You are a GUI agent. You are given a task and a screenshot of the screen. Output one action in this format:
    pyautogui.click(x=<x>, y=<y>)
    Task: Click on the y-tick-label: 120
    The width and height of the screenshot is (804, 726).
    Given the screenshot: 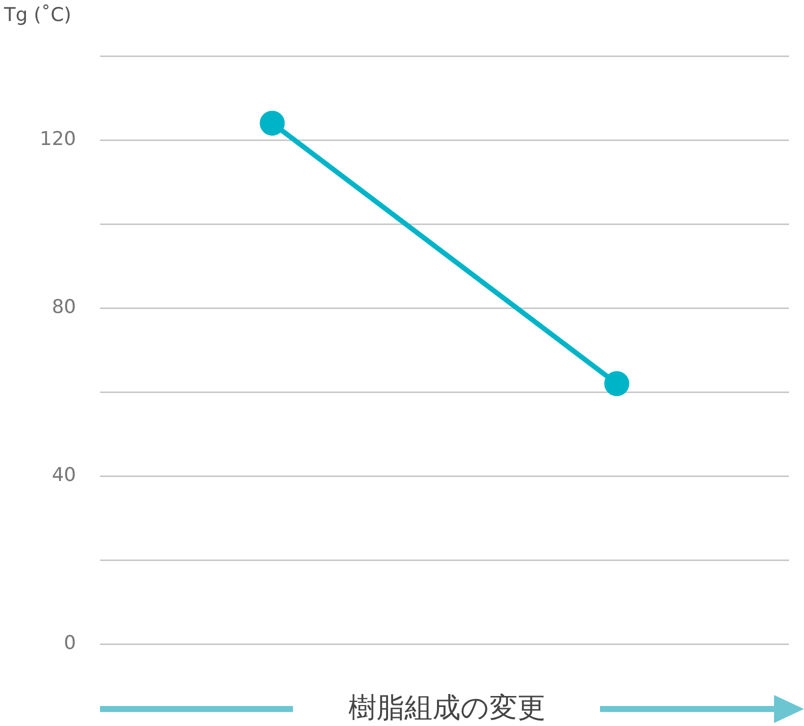 What is the action you would take?
    pyautogui.click(x=58, y=139)
    